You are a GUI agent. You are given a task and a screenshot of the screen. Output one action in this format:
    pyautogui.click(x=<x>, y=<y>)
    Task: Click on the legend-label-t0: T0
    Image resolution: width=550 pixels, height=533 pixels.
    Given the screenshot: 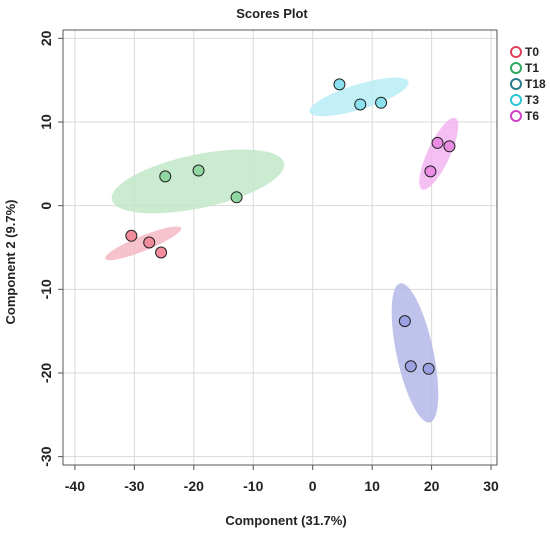 What is the action you would take?
    pyautogui.click(x=532, y=52)
    